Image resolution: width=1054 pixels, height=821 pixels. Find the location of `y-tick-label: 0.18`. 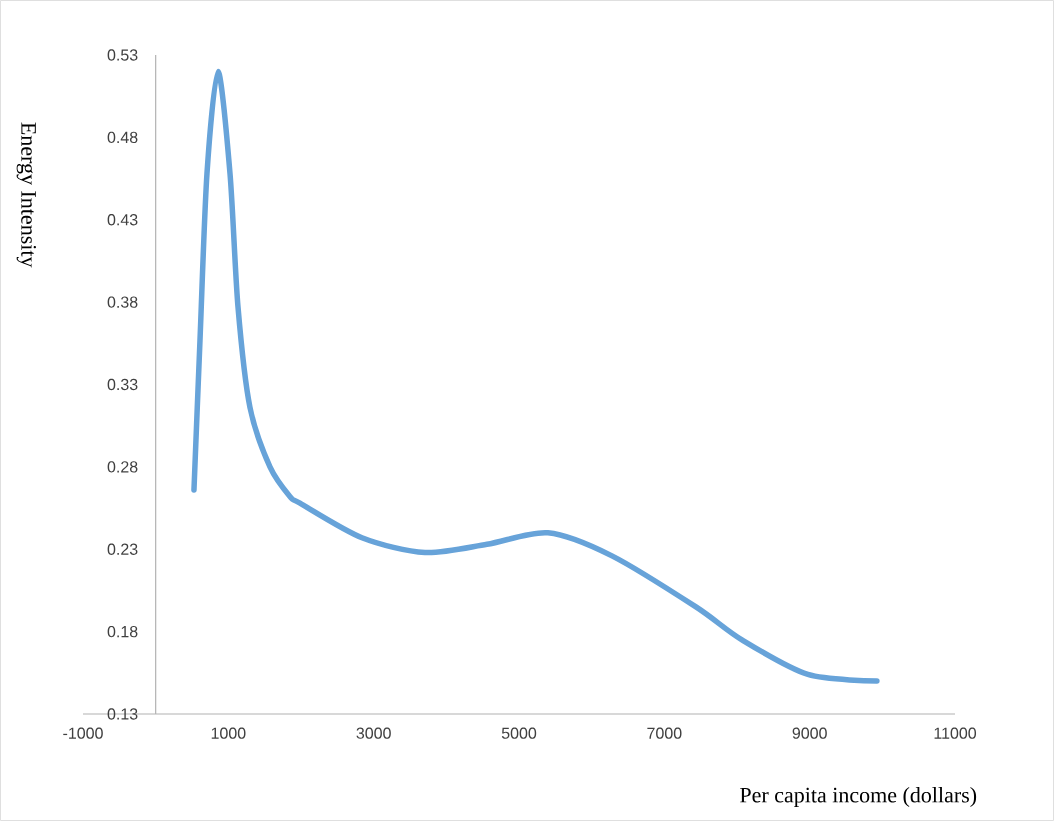

y-tick-label: 0.18 is located at coordinates (122, 631).